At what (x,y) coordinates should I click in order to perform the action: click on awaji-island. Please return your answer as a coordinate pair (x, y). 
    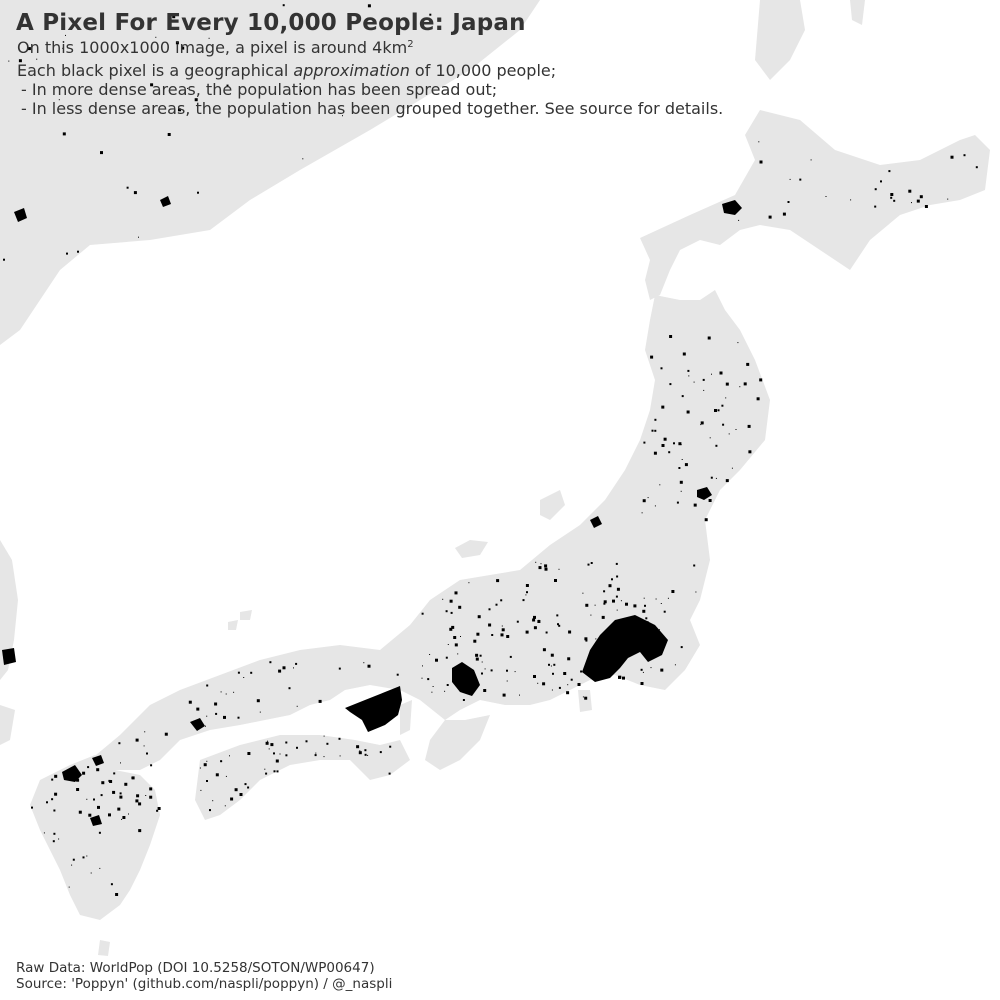
    Looking at the image, I should click on (406, 717).